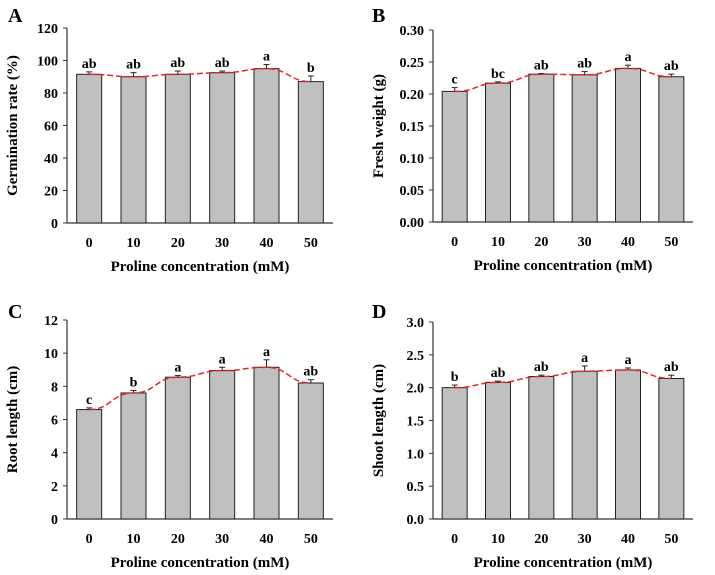 The height and width of the screenshot is (575, 715). I want to click on y-tick-label: 6, so click(54, 421).